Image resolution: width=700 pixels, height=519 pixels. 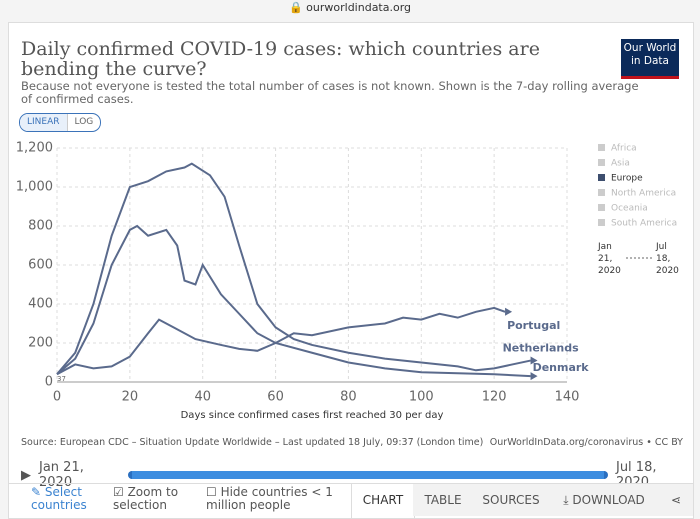 I want to click on hide-toggle: ☐ Hide countries < 1 million people, so click(x=269, y=498).